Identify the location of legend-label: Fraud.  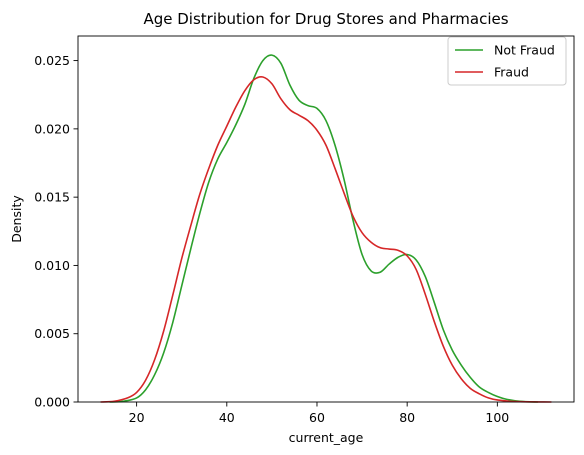
(511, 72).